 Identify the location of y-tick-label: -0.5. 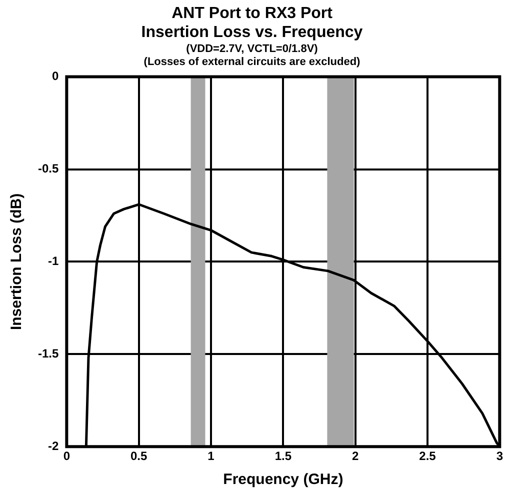
(48, 169).